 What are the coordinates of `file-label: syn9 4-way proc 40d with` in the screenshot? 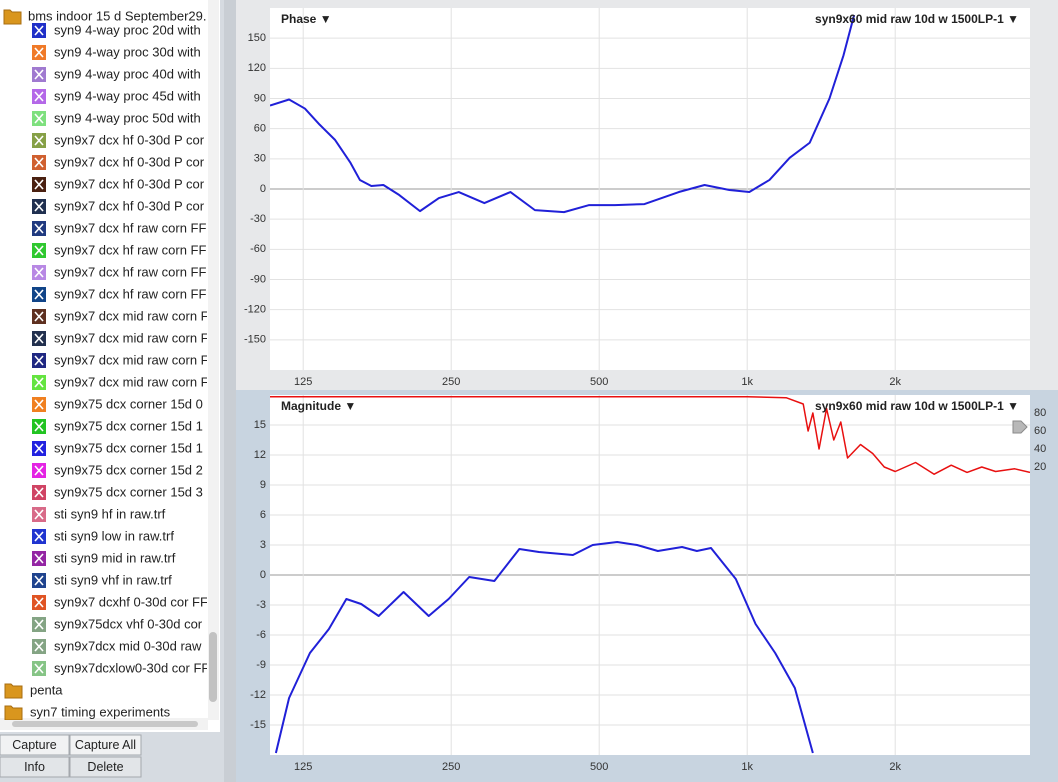 It's located at (127, 73).